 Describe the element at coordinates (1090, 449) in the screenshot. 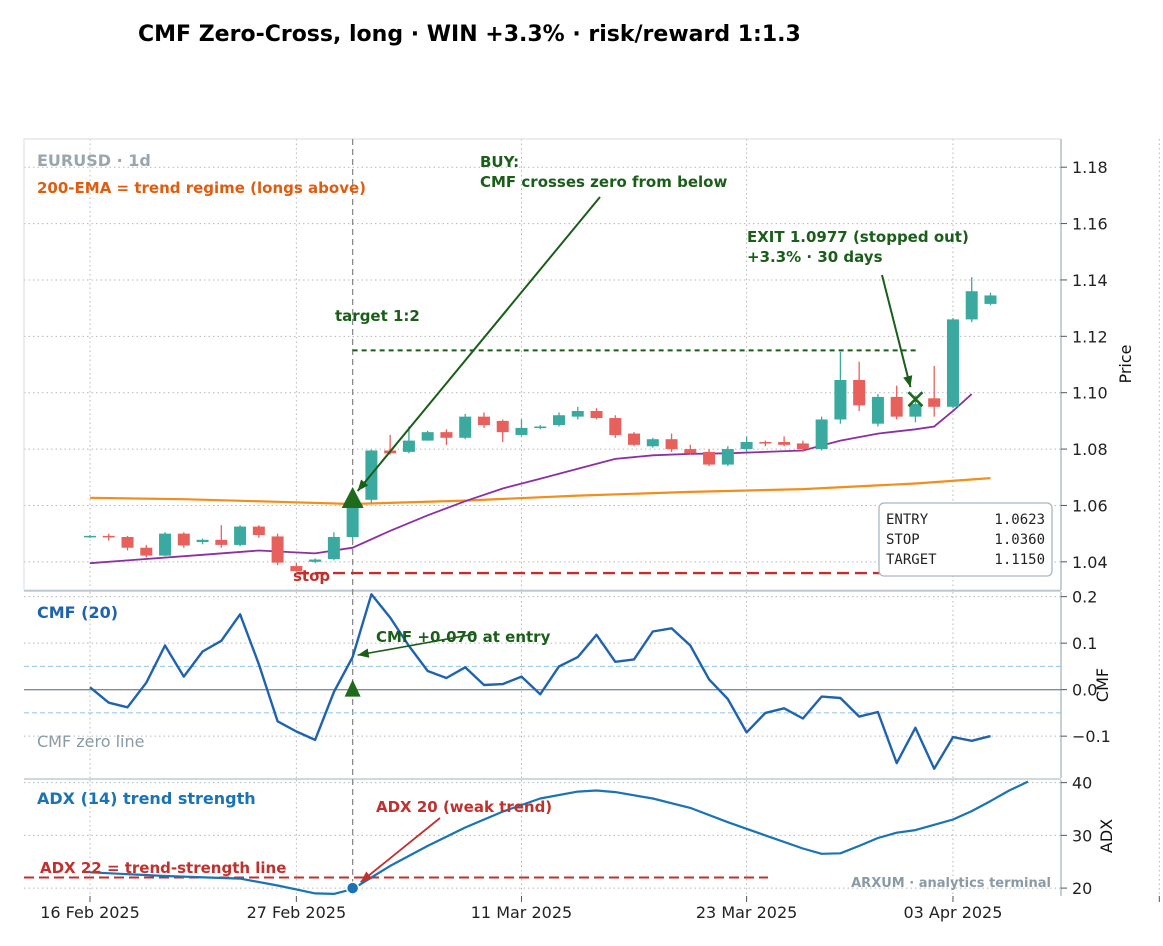

I see `price-y-tick-label: 1.08` at that location.